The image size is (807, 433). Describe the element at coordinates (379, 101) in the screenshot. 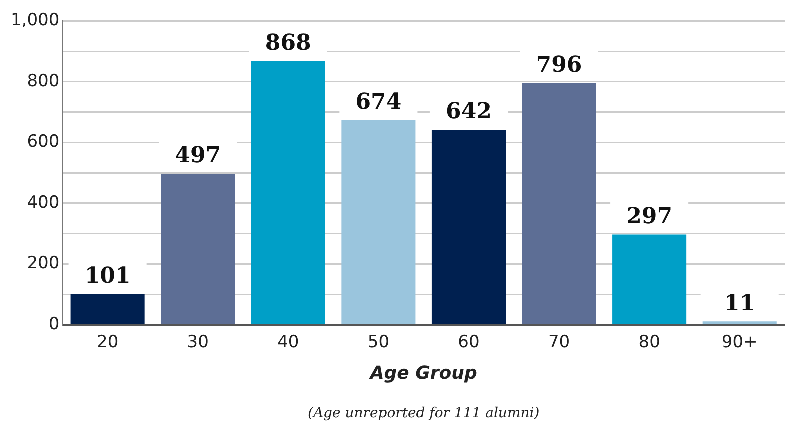

I see `data-label: 674` at that location.